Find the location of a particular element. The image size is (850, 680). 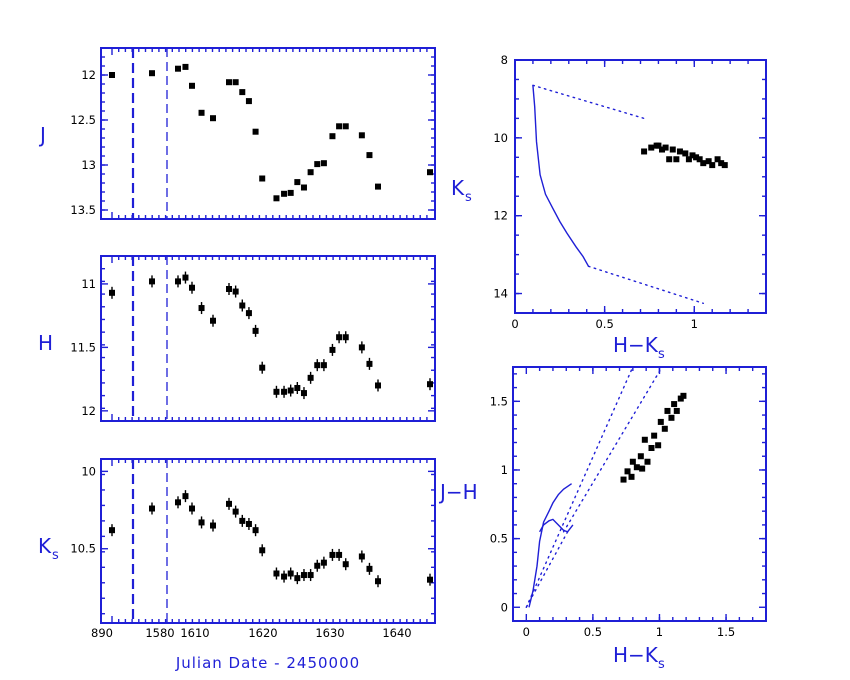

y-tick-label: 8 is located at coordinates (504, 60).